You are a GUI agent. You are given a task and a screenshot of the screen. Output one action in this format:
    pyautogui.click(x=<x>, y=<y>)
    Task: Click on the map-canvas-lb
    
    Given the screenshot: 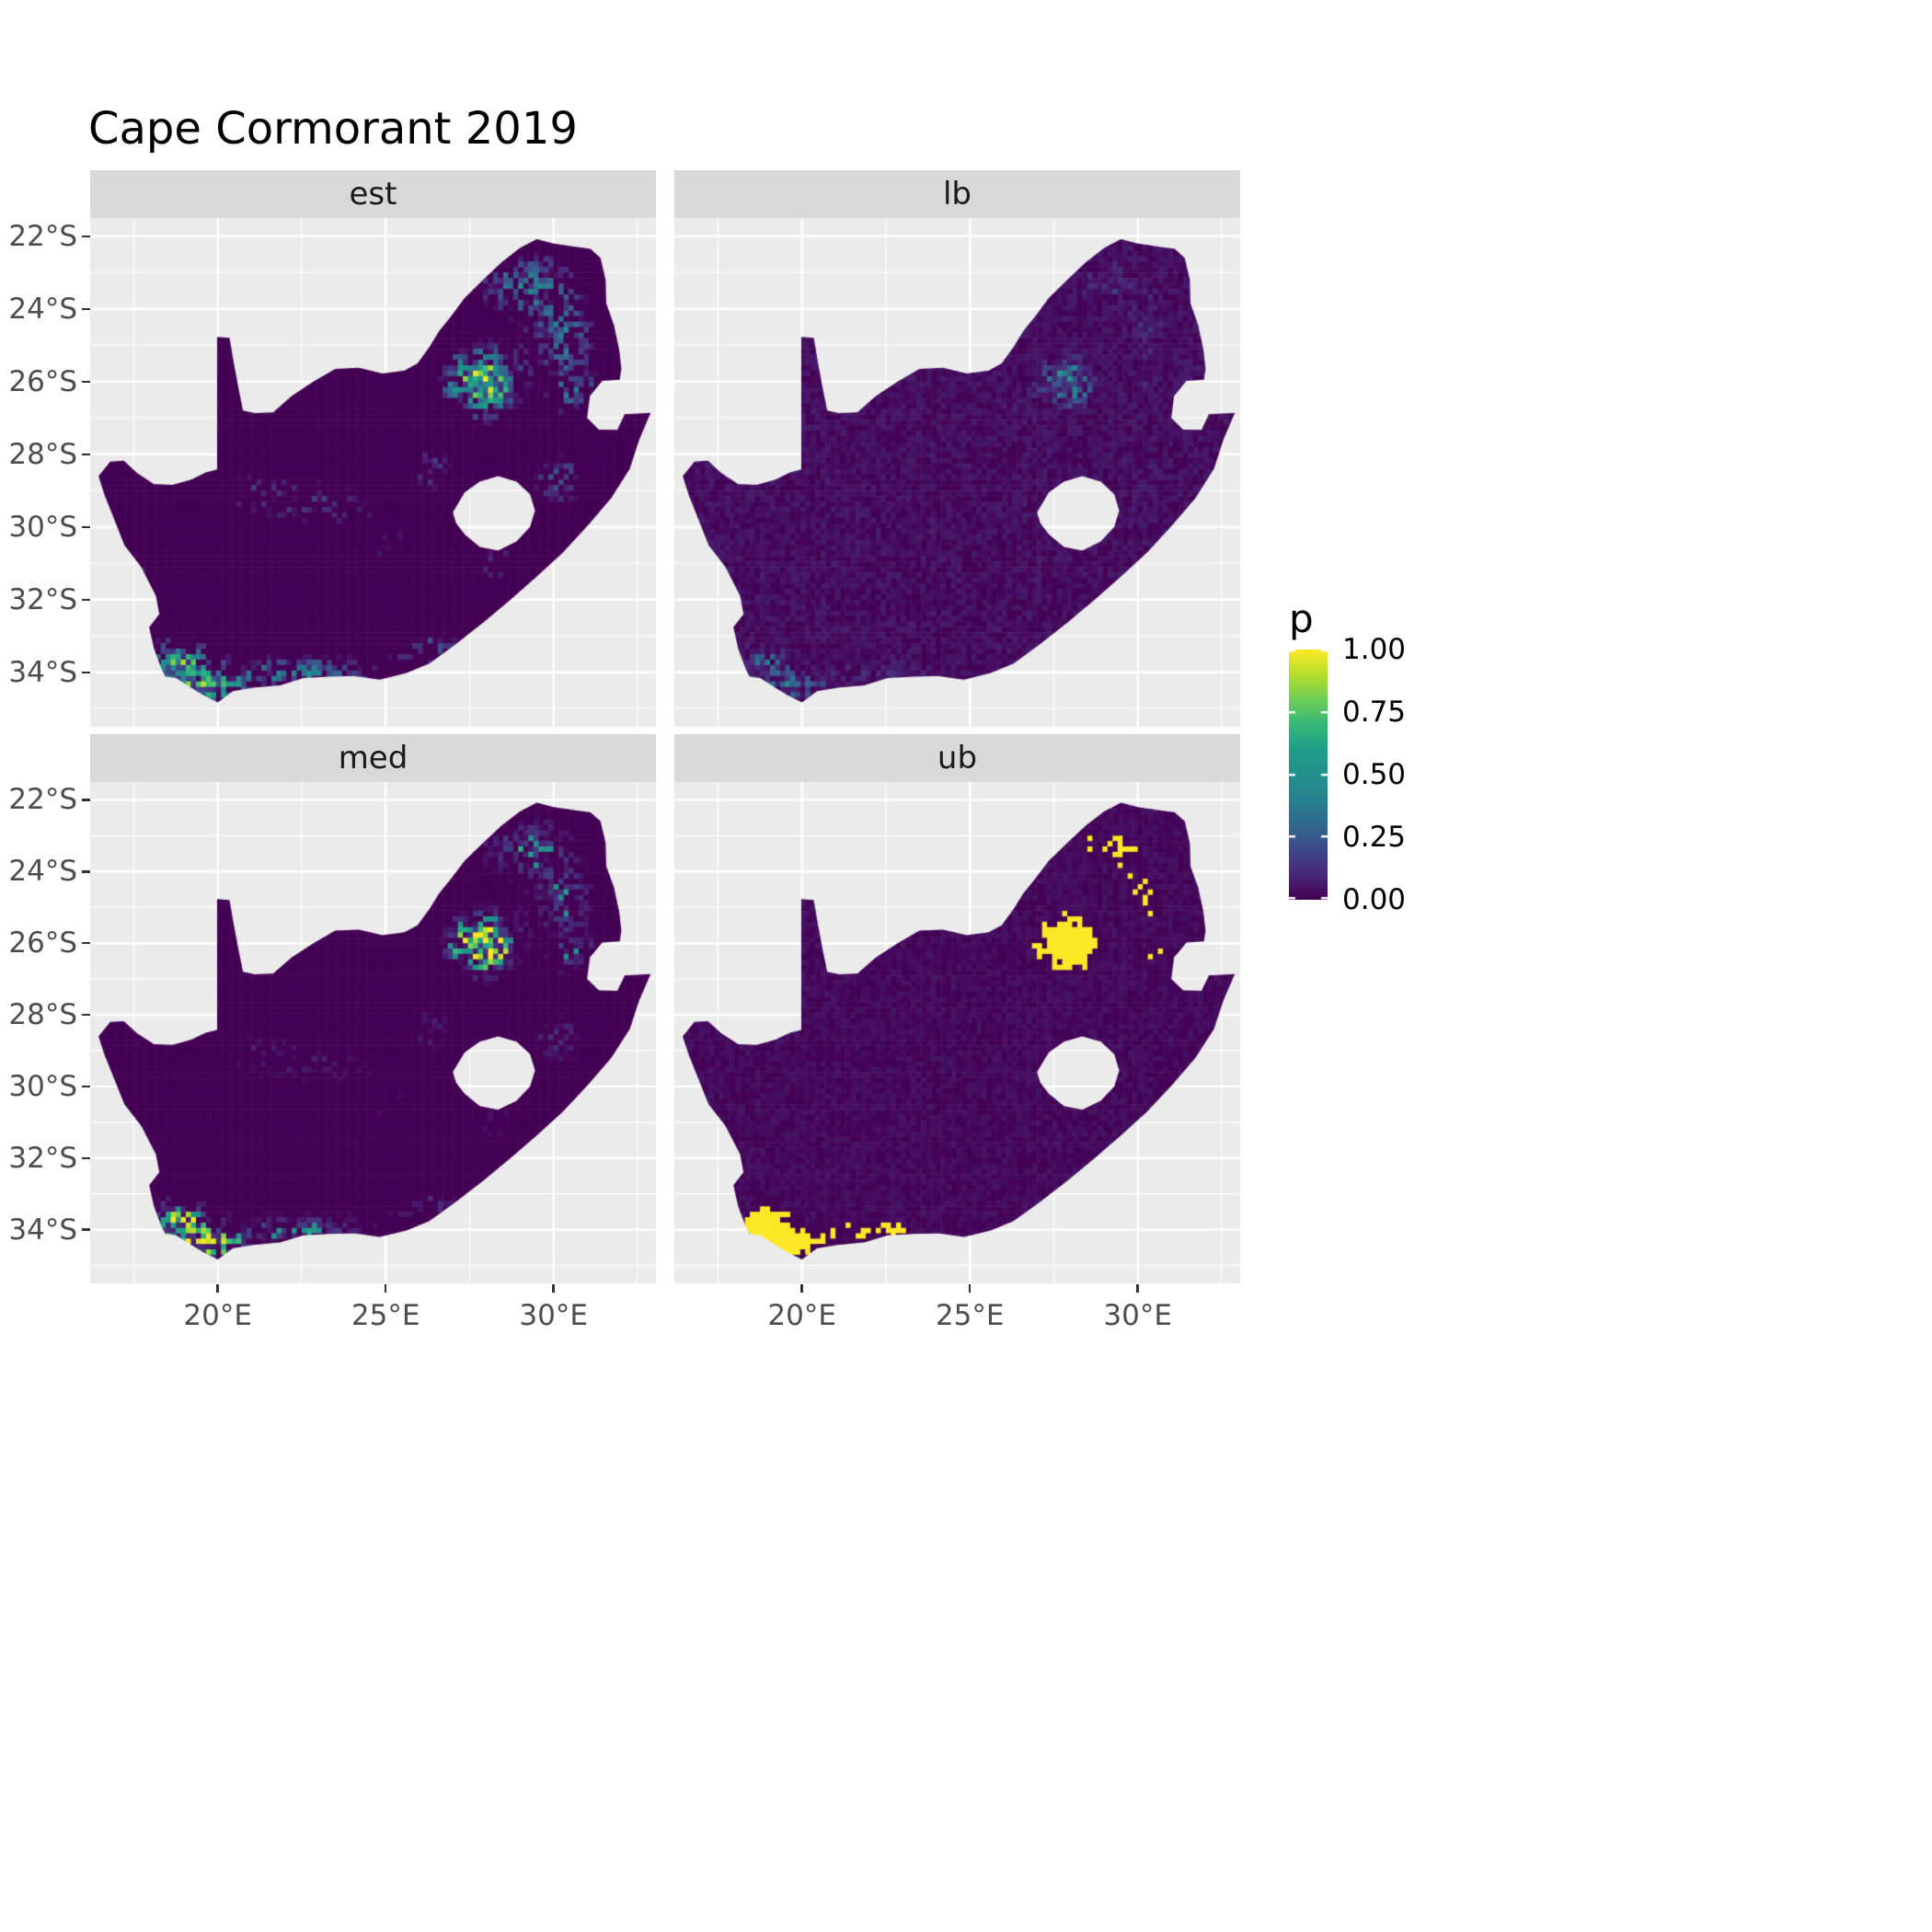 What is the action you would take?
    pyautogui.click(x=957, y=472)
    